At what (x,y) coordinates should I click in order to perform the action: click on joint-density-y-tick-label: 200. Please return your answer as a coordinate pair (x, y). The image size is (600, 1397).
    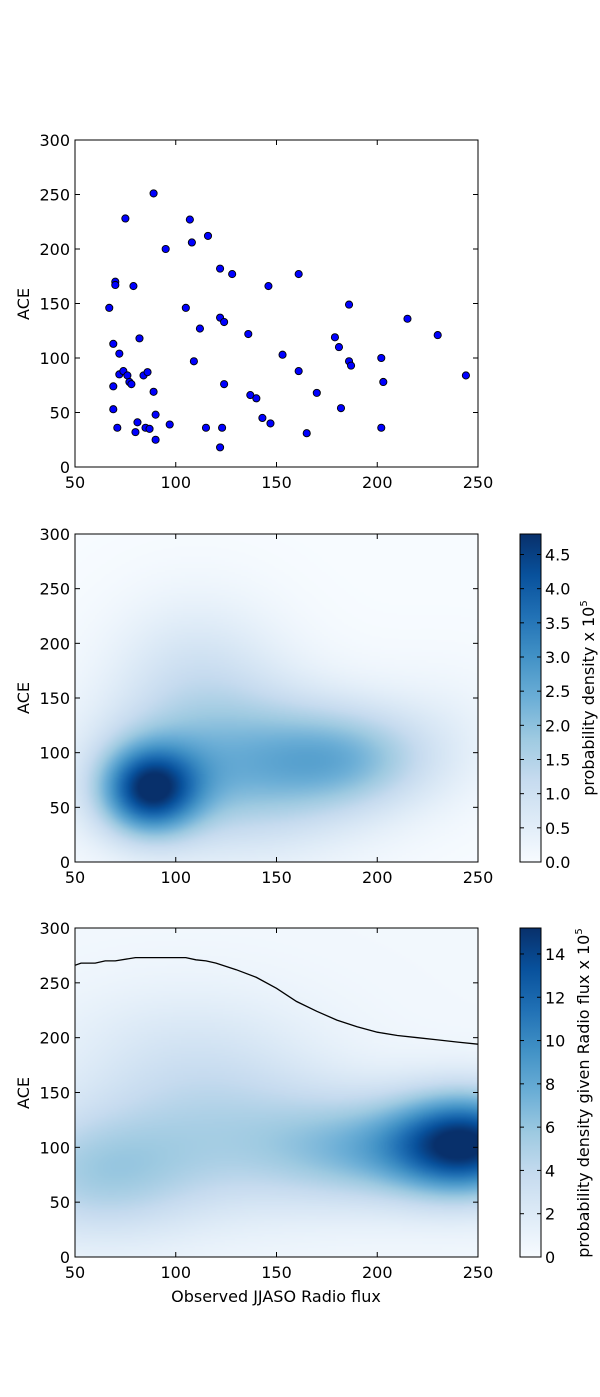
    Looking at the image, I should click on (54, 643).